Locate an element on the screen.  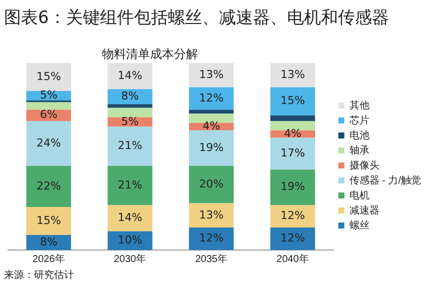
data-label: 20% is located at coordinates (211, 183).